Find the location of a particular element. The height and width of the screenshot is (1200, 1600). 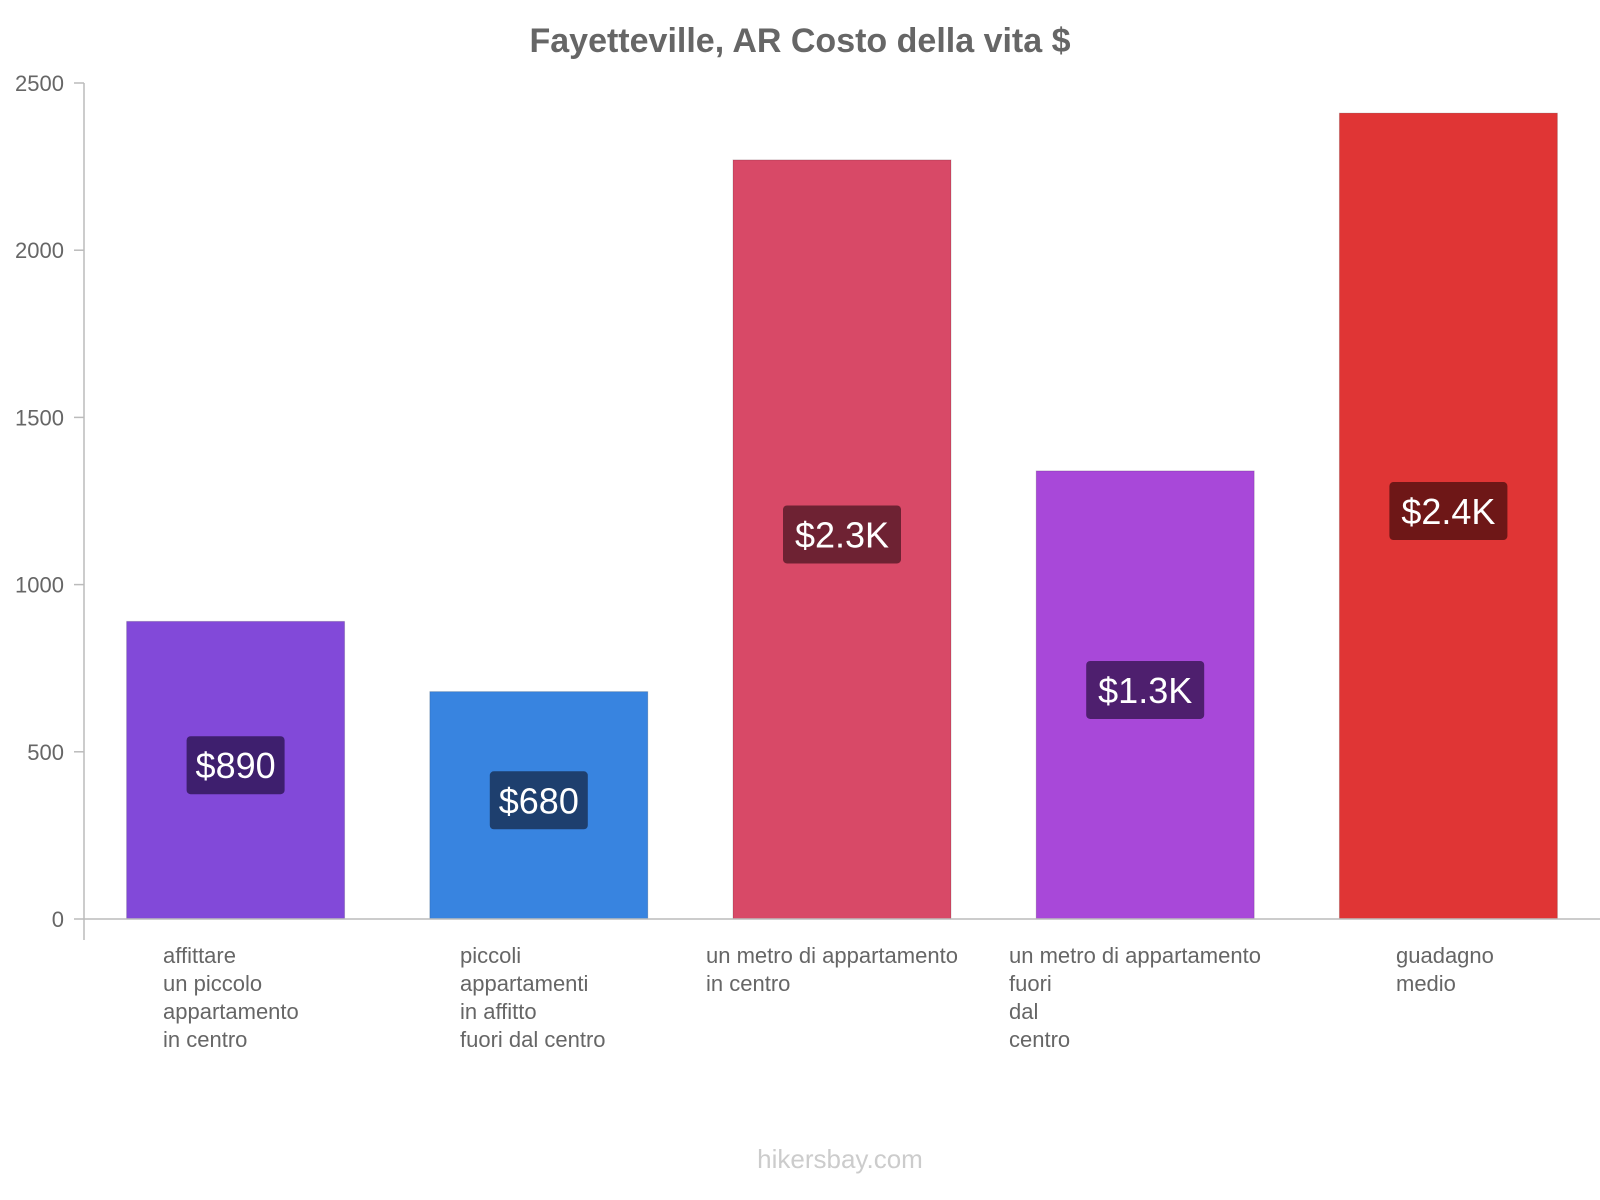

x-tick-label: un piccolo is located at coordinates (212, 983).